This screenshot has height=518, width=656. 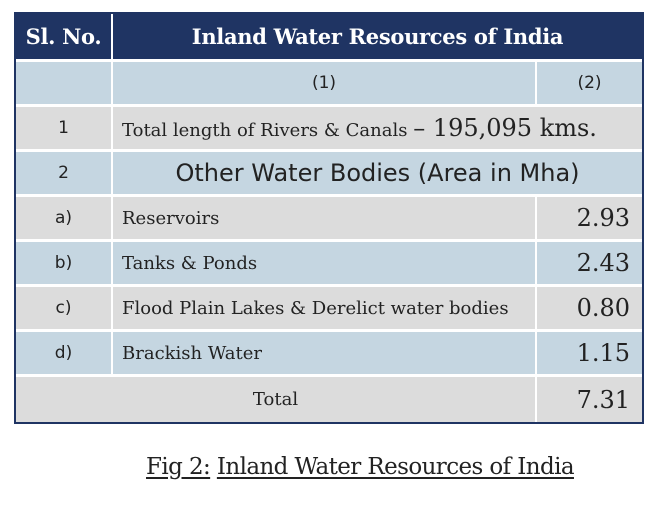 I want to click on row-serial: d), so click(x=64, y=354).